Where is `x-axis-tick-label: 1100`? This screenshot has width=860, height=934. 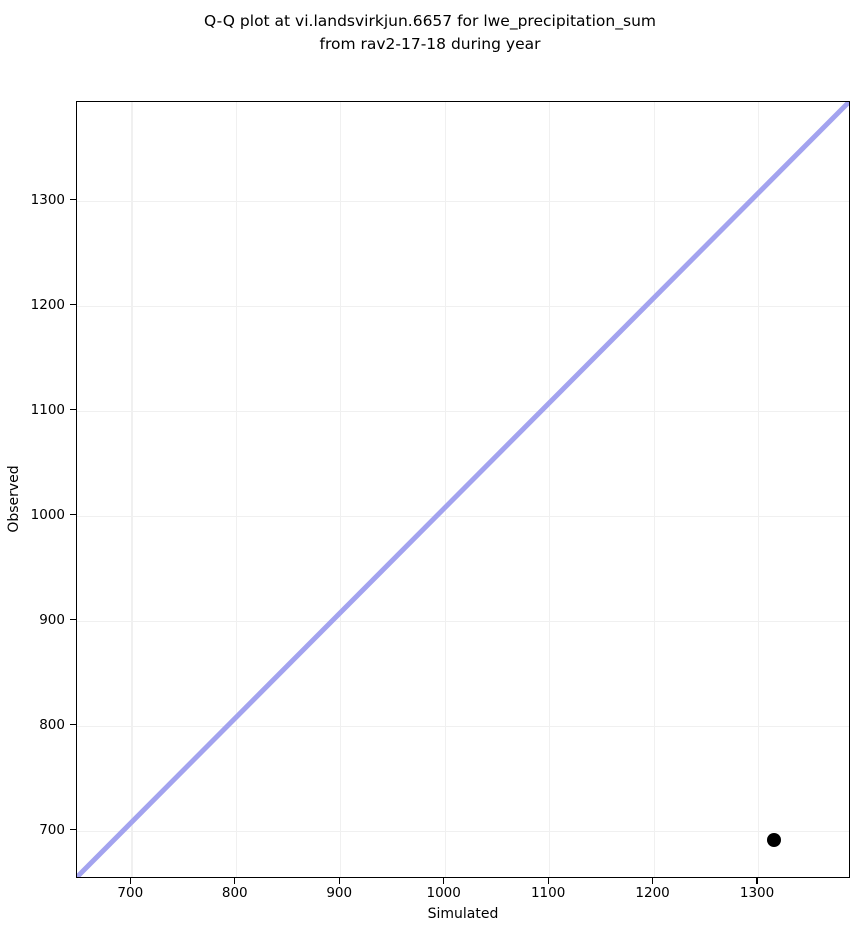 x-axis-tick-label: 1100 is located at coordinates (548, 893).